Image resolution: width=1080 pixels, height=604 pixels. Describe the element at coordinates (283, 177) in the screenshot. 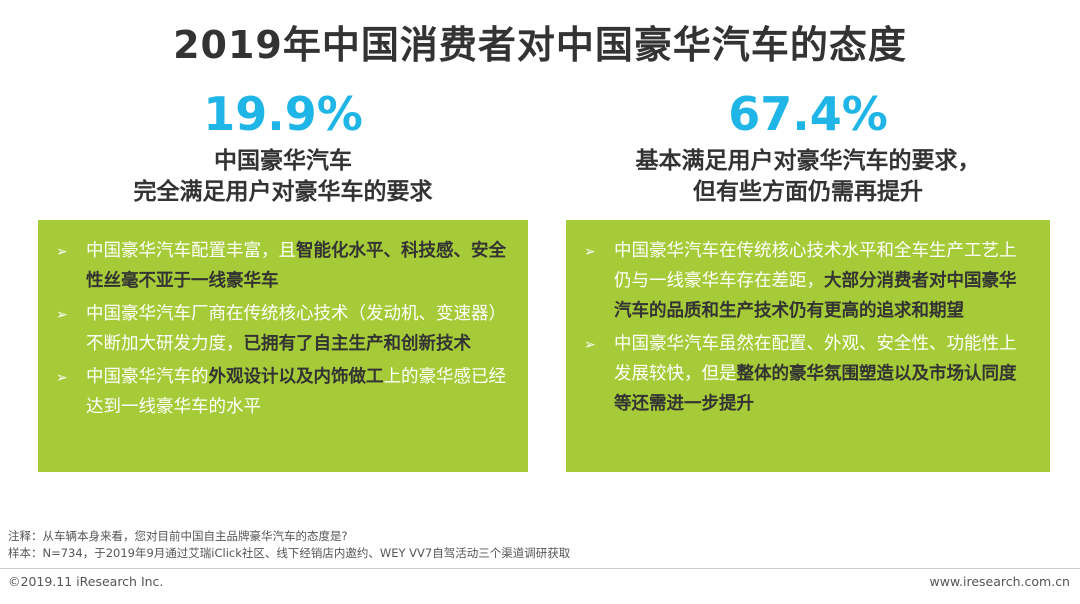

I see `left-heading: 中国豪华汽车 完全满足用户对豪华车的要求` at that location.